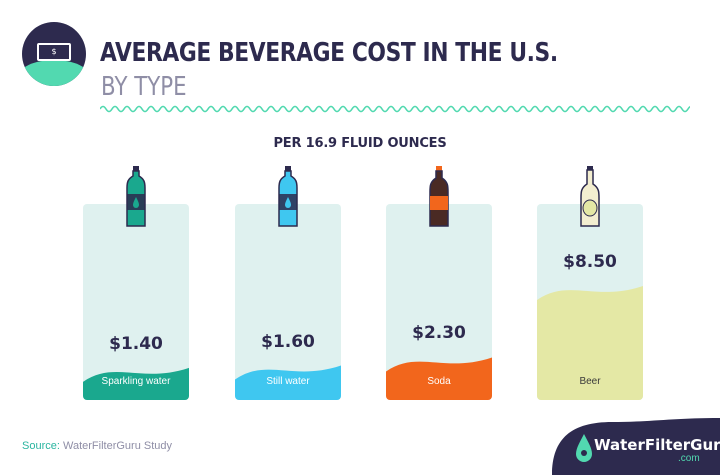 The height and width of the screenshot is (475, 720). Describe the element at coordinates (288, 341) in the screenshot. I see `value-label: $1.60` at that location.